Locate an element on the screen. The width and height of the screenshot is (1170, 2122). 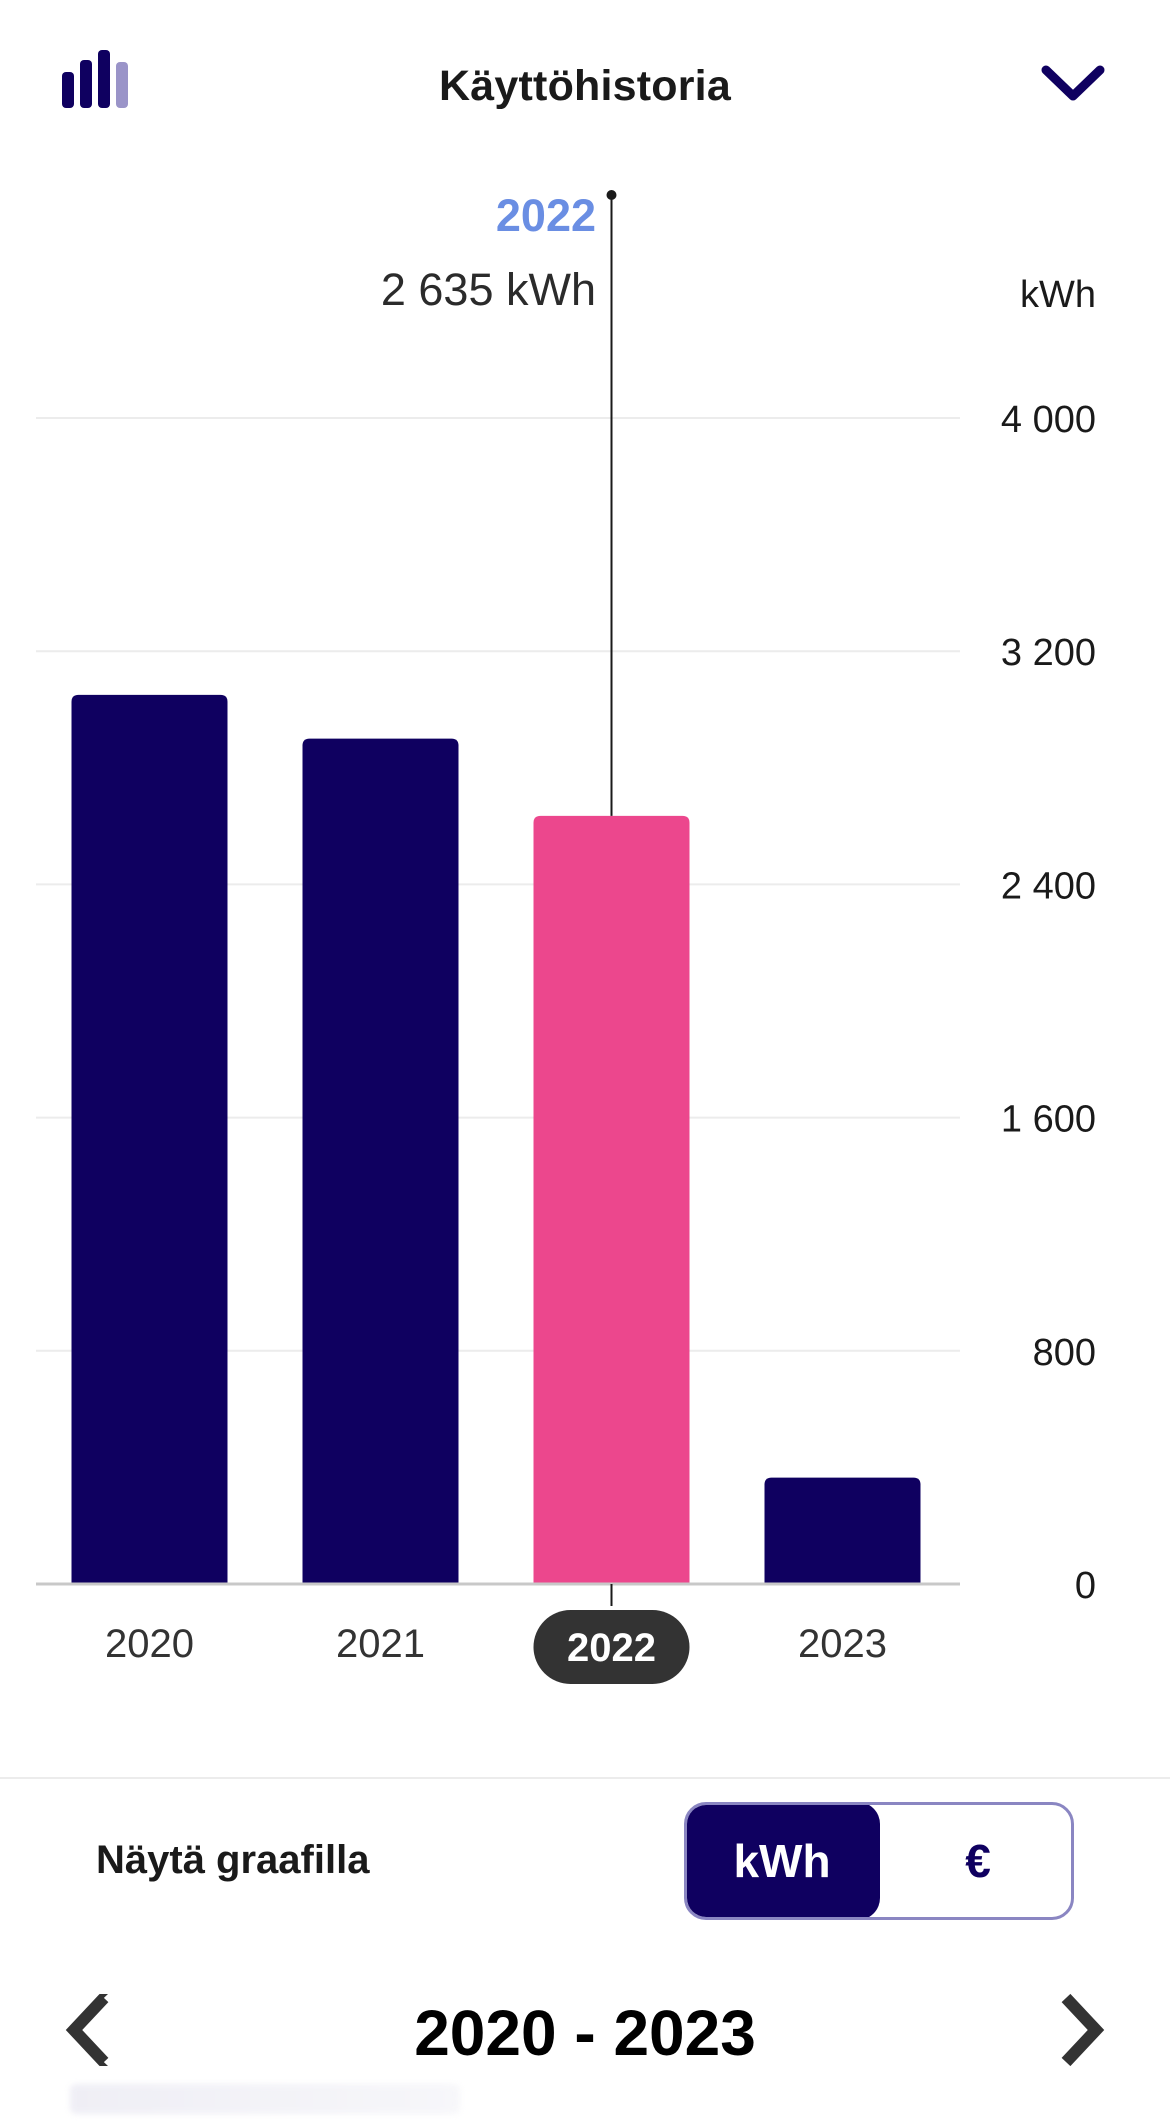
selection-dot is located at coordinates (611, 195).